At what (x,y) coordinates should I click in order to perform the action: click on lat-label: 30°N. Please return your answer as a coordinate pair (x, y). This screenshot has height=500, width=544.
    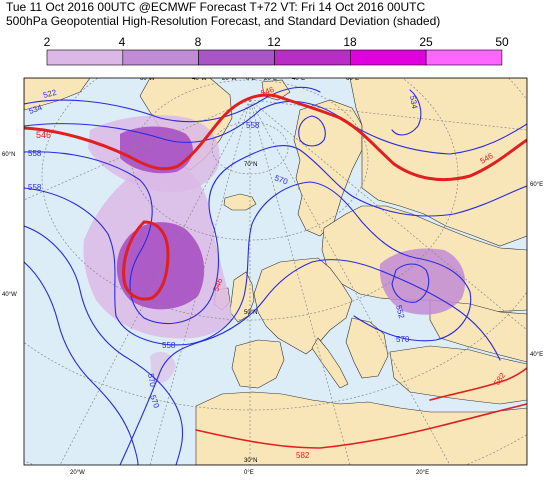
    Looking at the image, I should click on (250, 461).